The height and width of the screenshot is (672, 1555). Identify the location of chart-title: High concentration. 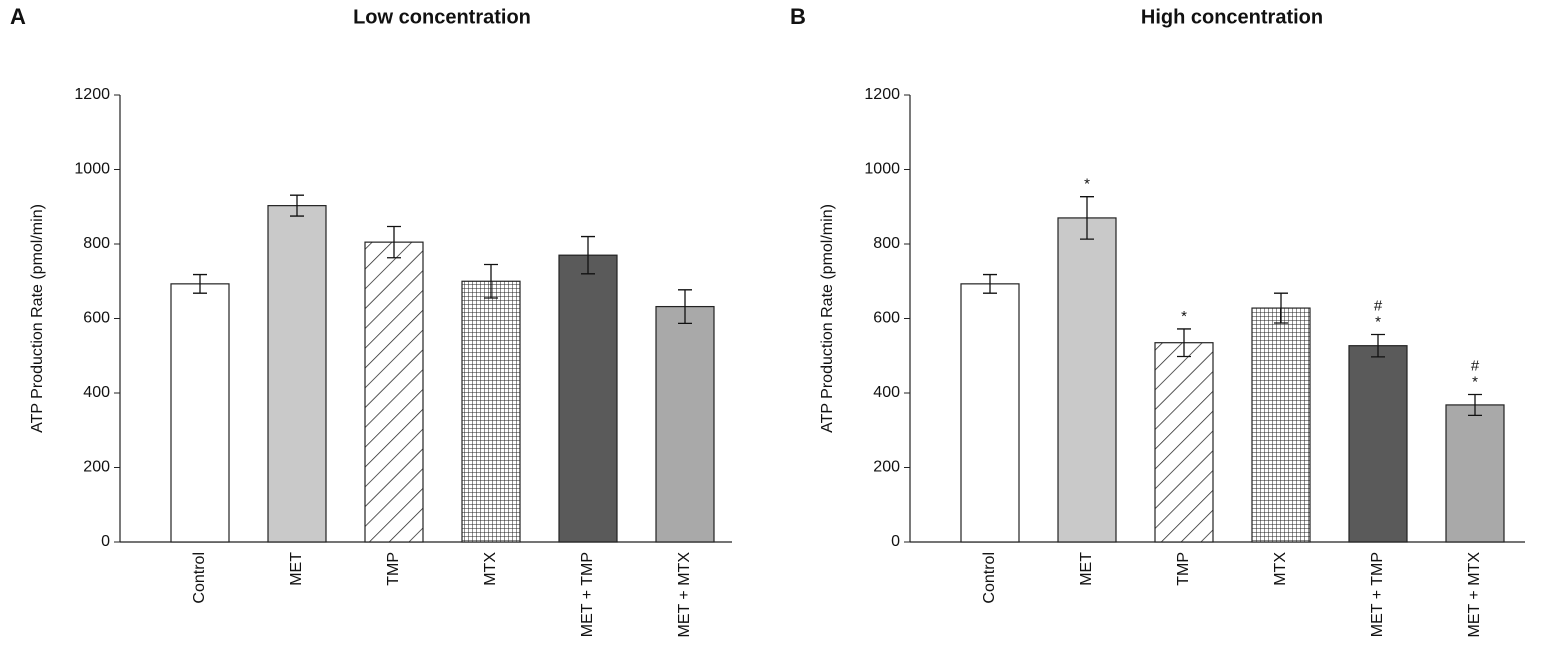
(1232, 17).